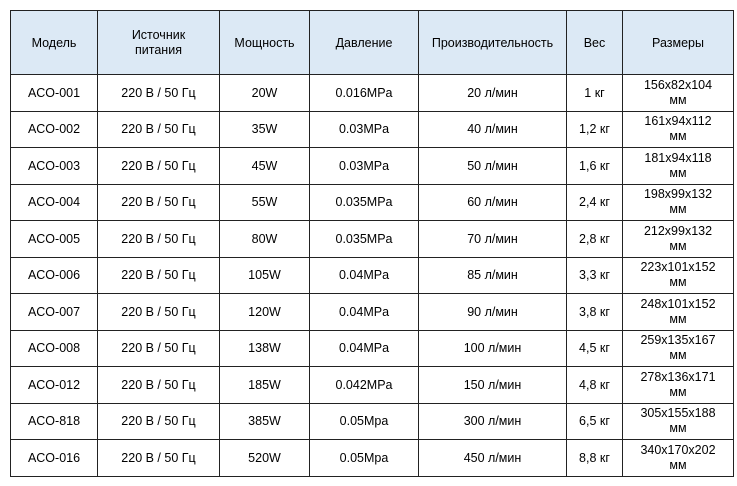 The image size is (737, 486). I want to click on header-cell: Мощность, so click(264, 42).